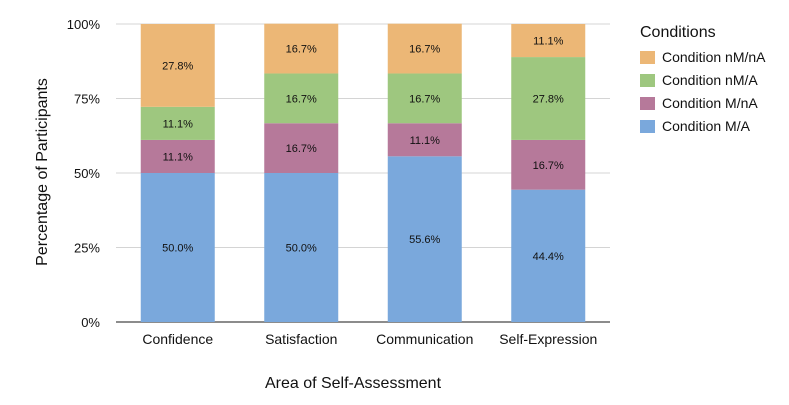 The width and height of the screenshot is (789, 405). Describe the element at coordinates (710, 80) in the screenshot. I see `legend-item-label: Condition nM/A` at that location.